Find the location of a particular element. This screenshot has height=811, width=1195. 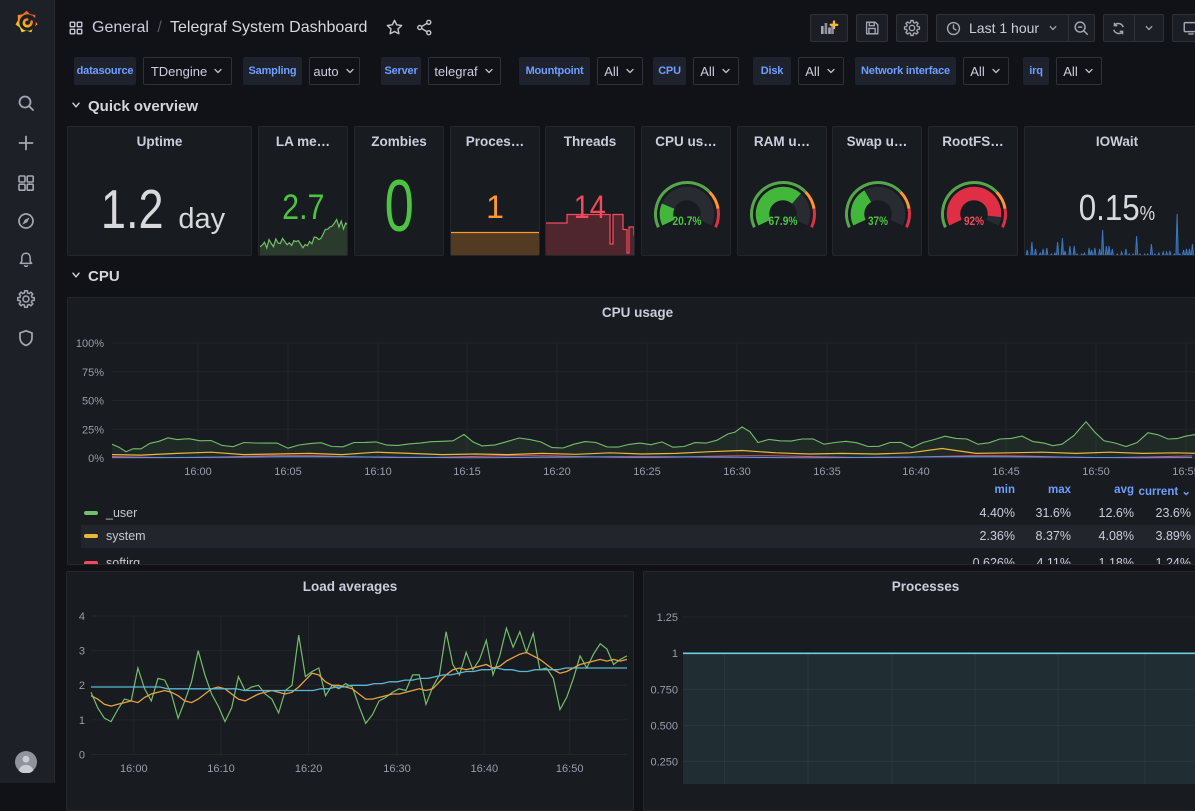

svg-text: 25% is located at coordinates (93, 430).